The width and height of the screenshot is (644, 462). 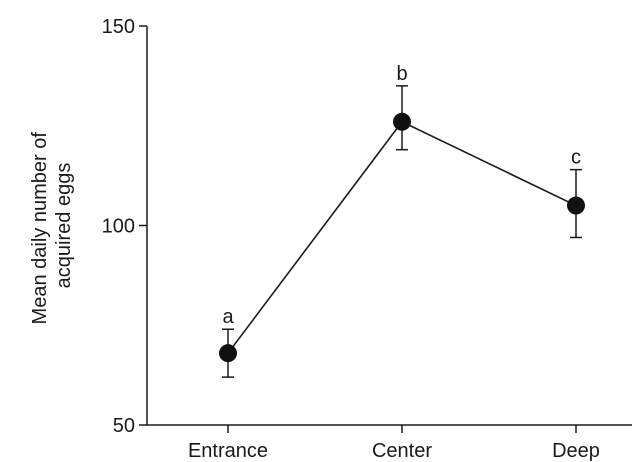 I want to click on y-tick-label: 50, so click(x=124, y=426).